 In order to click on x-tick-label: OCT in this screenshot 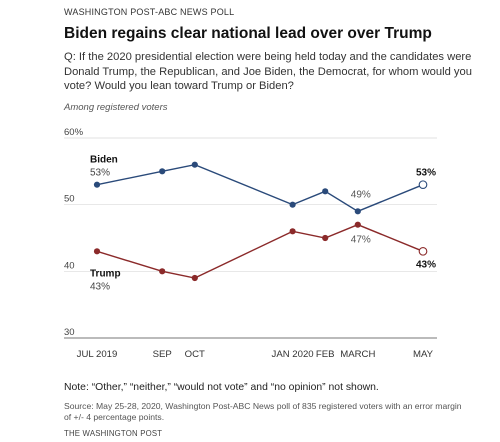, I will do `click(195, 354)`.